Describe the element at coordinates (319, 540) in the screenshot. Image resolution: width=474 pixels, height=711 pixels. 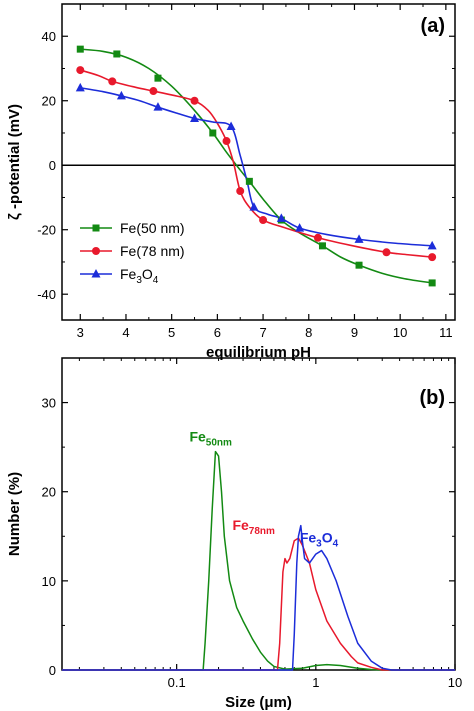
I see `annotation-fe3o4: Fe3O4` at that location.